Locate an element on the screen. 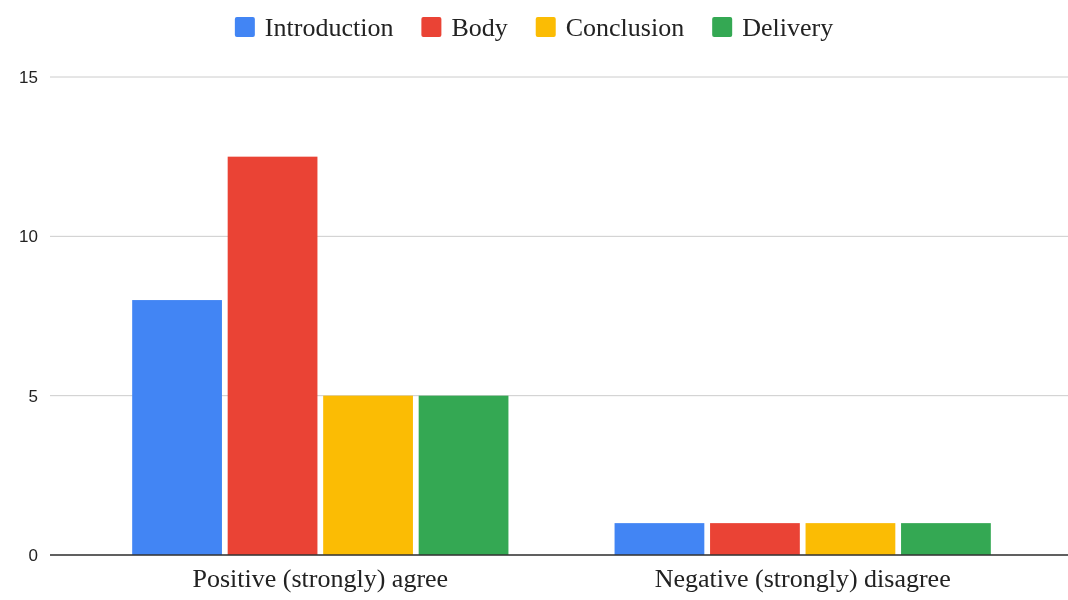  x-tick-label: Positive (strongly) agree is located at coordinates (320, 579).